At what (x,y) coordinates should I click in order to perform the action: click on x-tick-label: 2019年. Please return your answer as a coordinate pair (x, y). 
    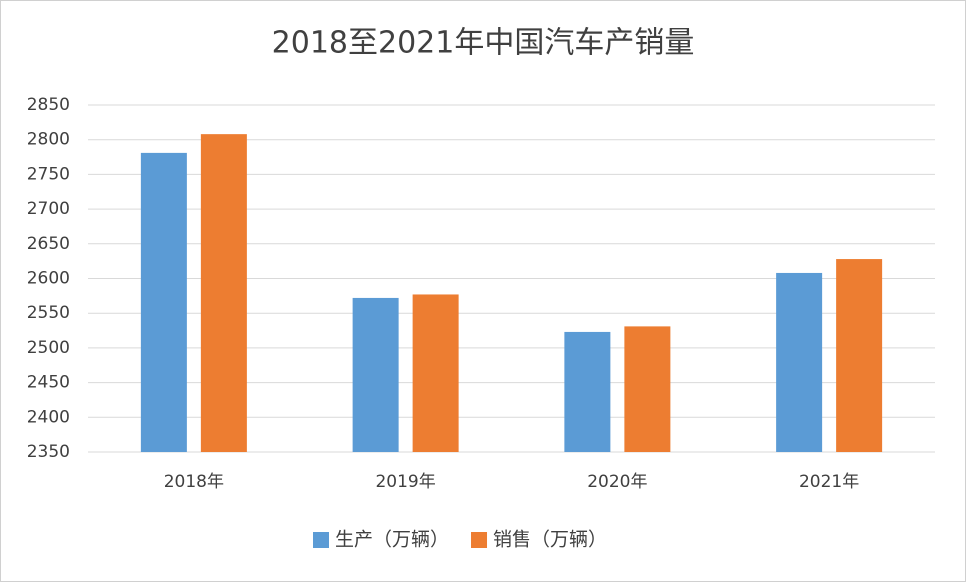
    Looking at the image, I should click on (405, 482).